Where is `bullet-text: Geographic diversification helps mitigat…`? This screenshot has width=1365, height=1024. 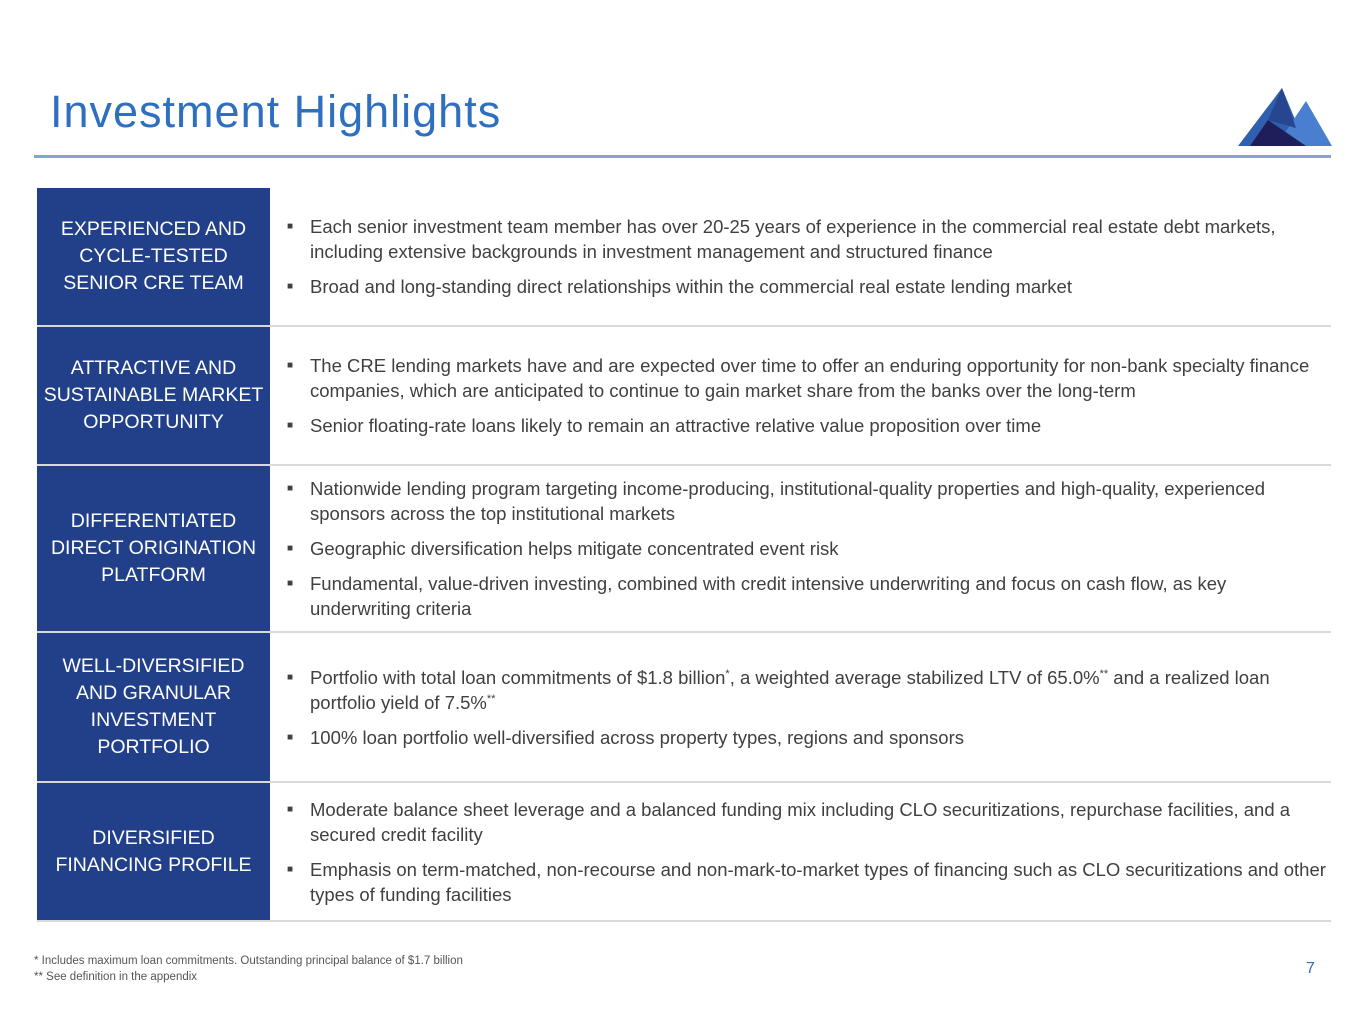 bullet-text: Geographic diversification helps mitigat… is located at coordinates (574, 548).